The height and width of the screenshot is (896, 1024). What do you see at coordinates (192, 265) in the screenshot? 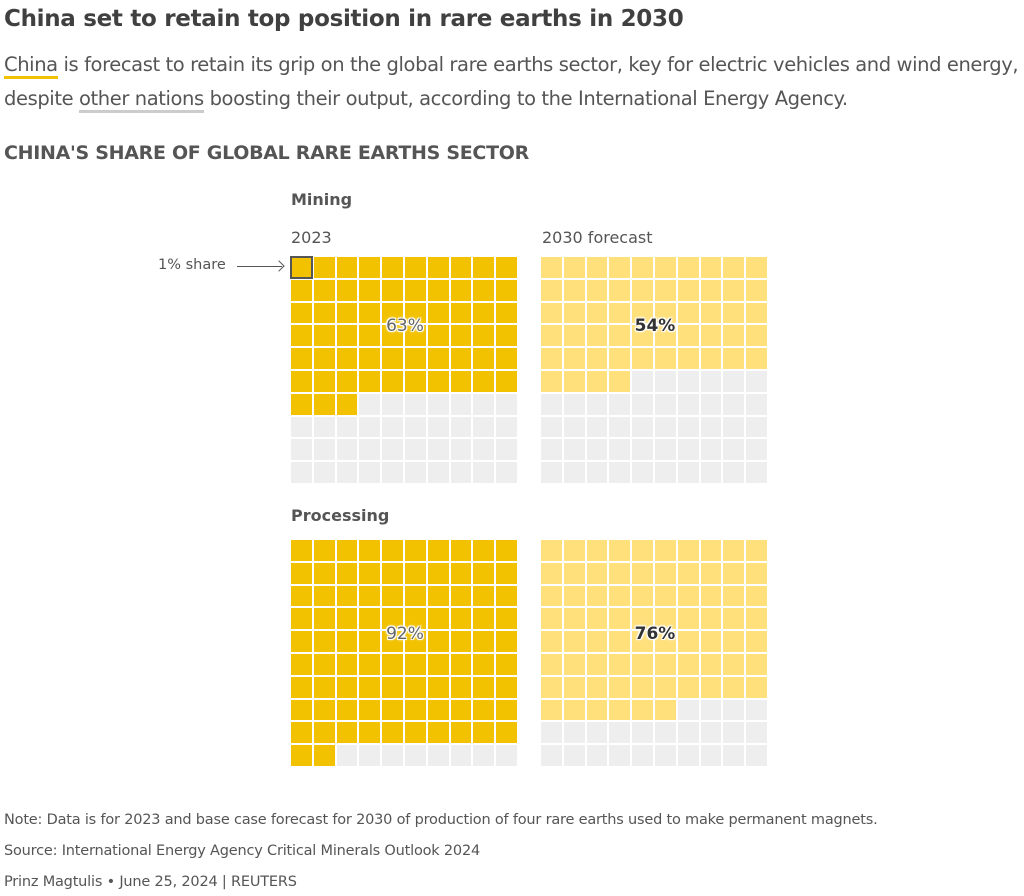
I see `one-percent-annotation: 1% share` at bounding box center [192, 265].